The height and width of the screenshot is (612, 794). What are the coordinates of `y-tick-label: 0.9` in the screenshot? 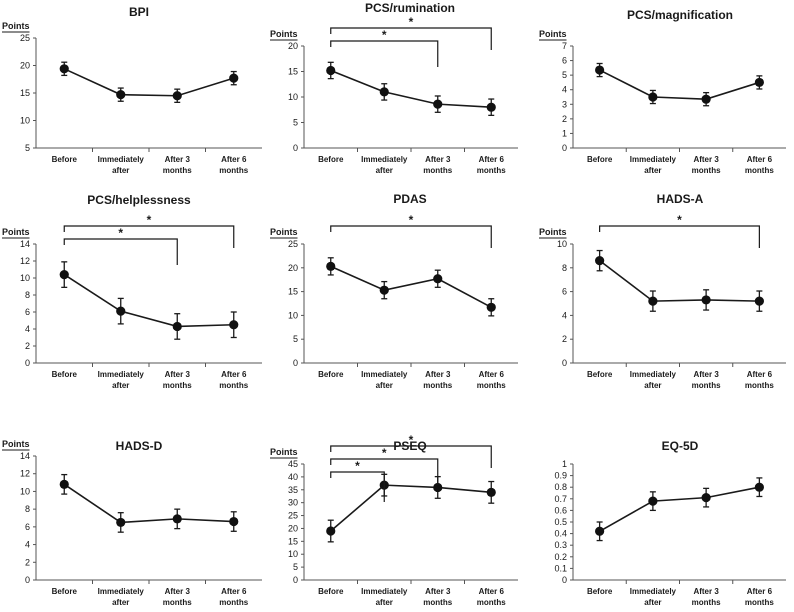 It's located at (560, 476).